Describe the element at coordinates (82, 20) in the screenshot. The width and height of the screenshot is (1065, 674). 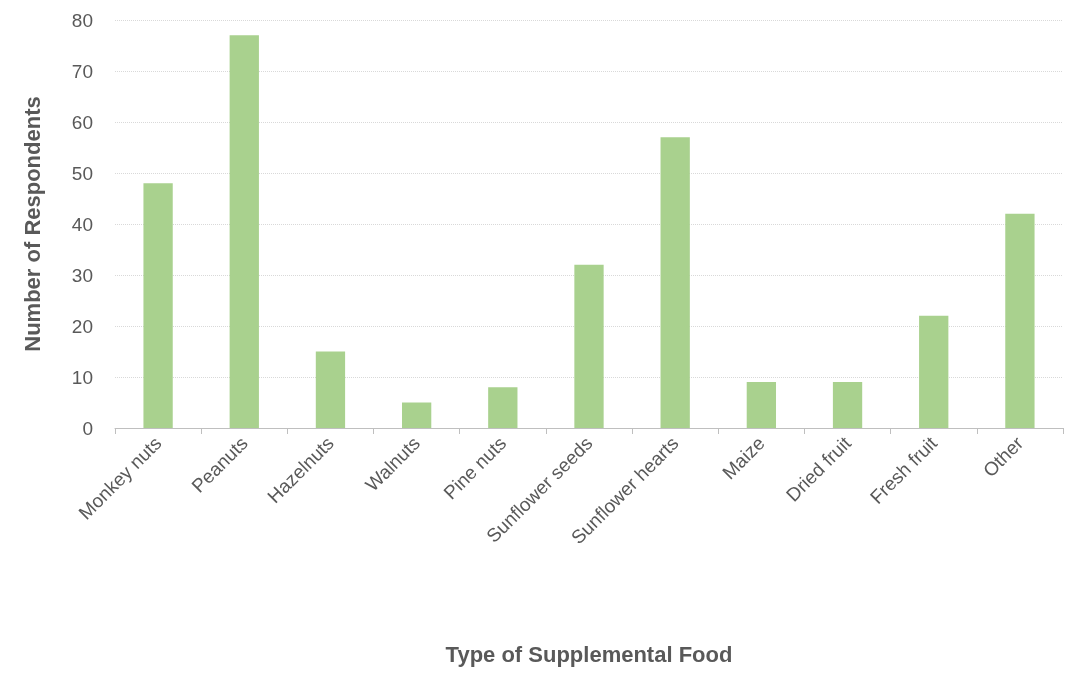
I see `y-tick-label: 80` at that location.